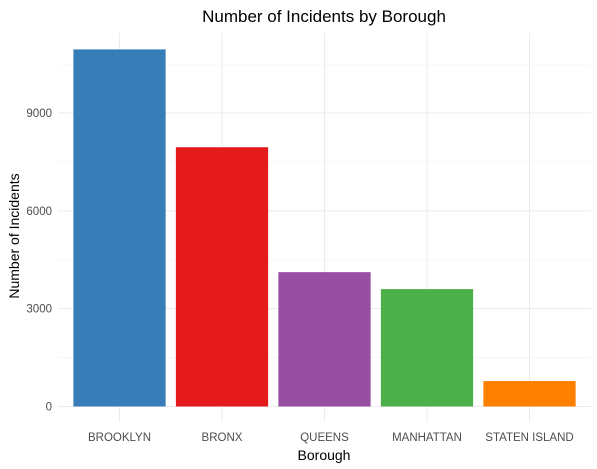 The height and width of the screenshot is (469, 597). What do you see at coordinates (14, 235) in the screenshot?
I see `y-axis-title: Number of Incidents` at bounding box center [14, 235].